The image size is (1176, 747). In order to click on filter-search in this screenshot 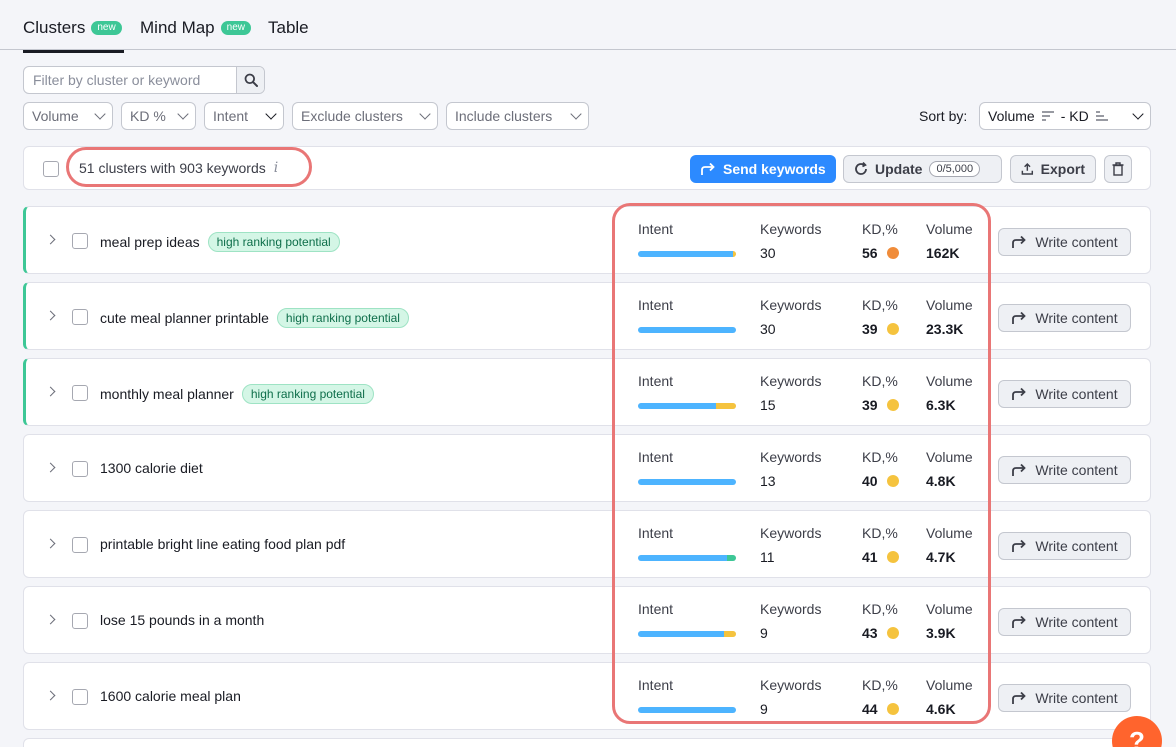, I will do `click(144, 80)`.